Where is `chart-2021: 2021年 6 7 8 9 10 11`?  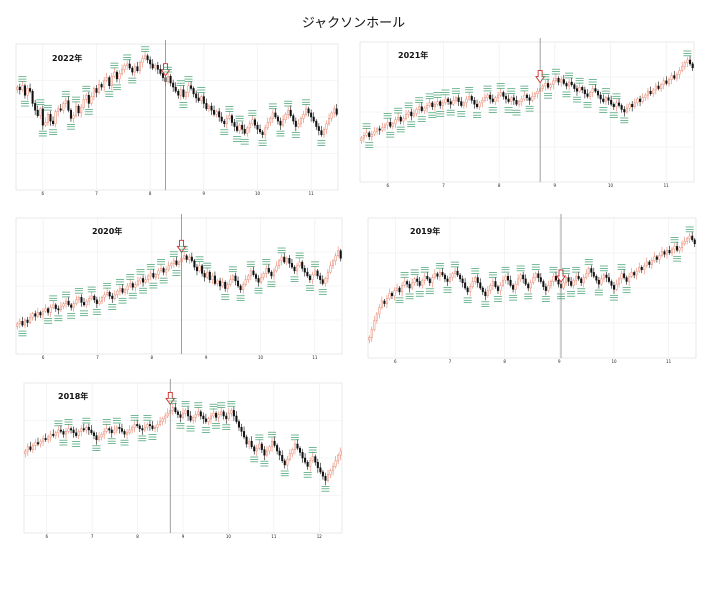
chart-2021: 2021年 6 7 8 9 10 11 is located at coordinates (527, 115).